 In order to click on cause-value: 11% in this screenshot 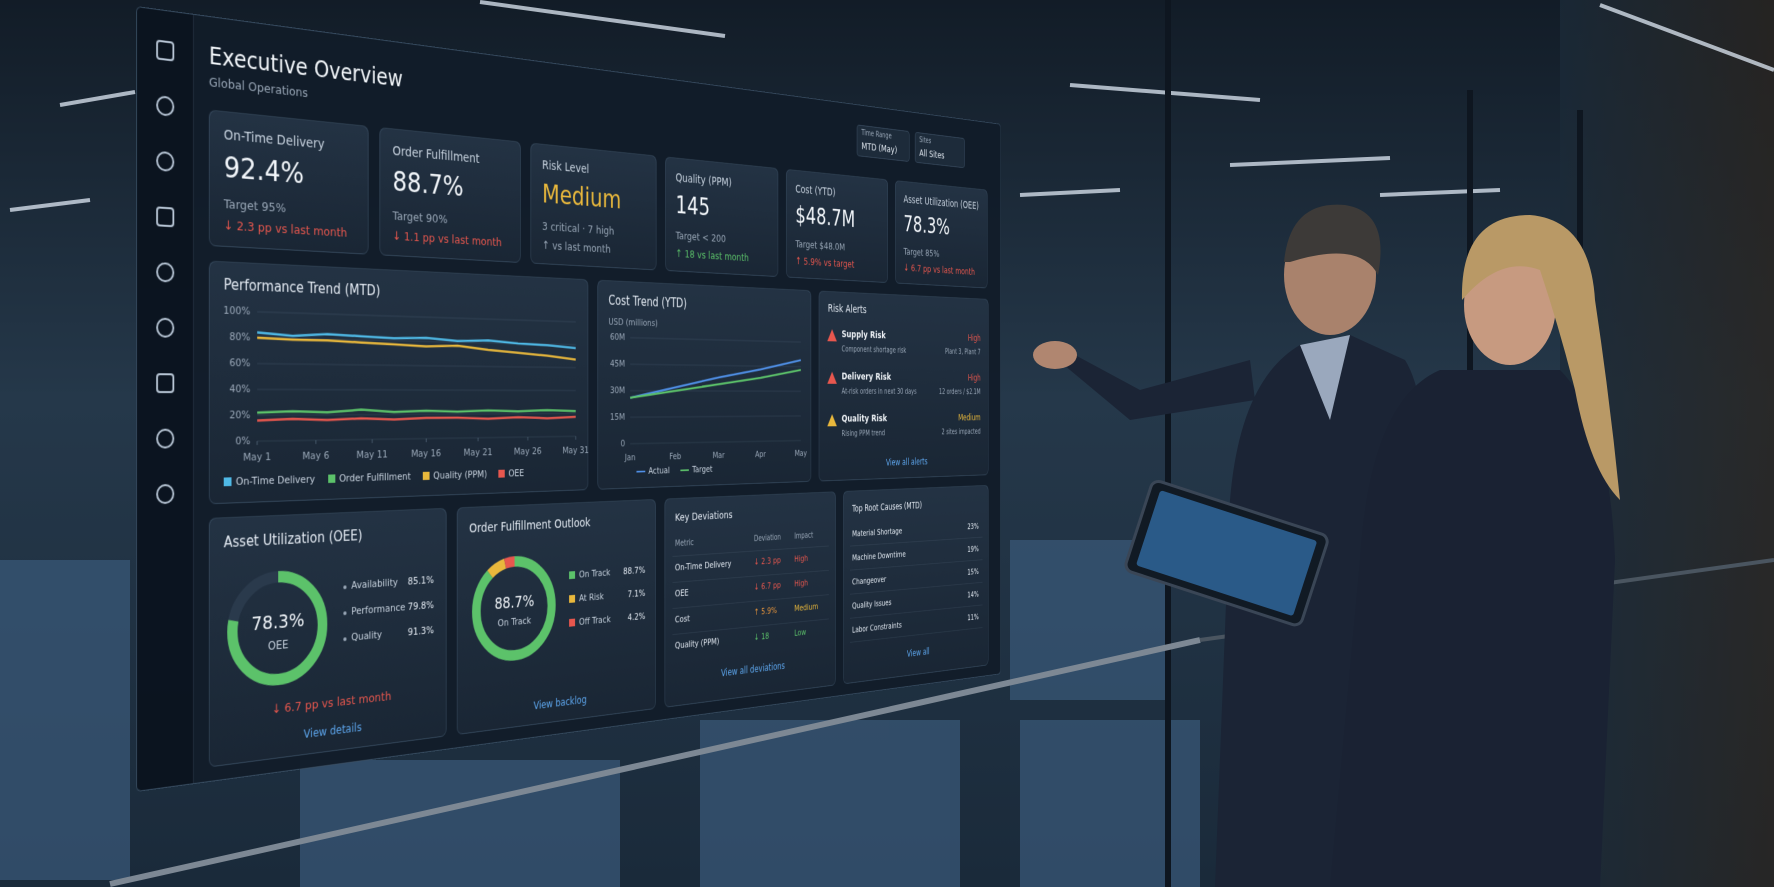, I will do `click(973, 617)`.